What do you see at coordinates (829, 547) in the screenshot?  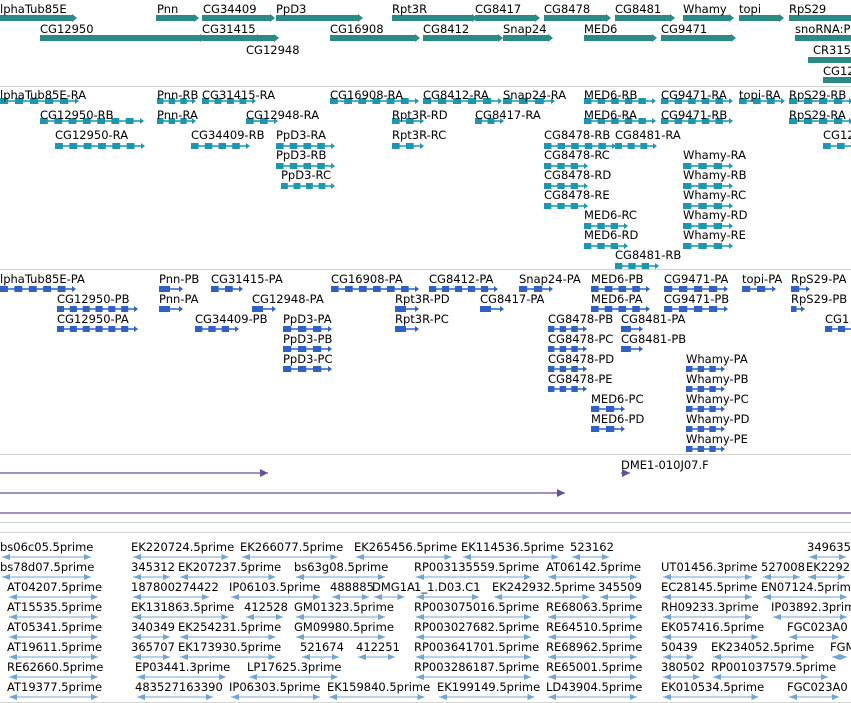 I see `est-label-349635: 349635` at bounding box center [829, 547].